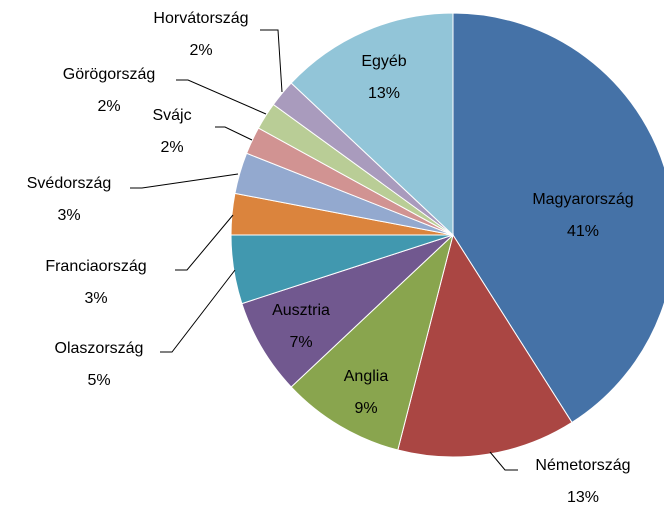  Describe the element at coordinates (69, 183) in the screenshot. I see `slice-label: Svédország` at that location.